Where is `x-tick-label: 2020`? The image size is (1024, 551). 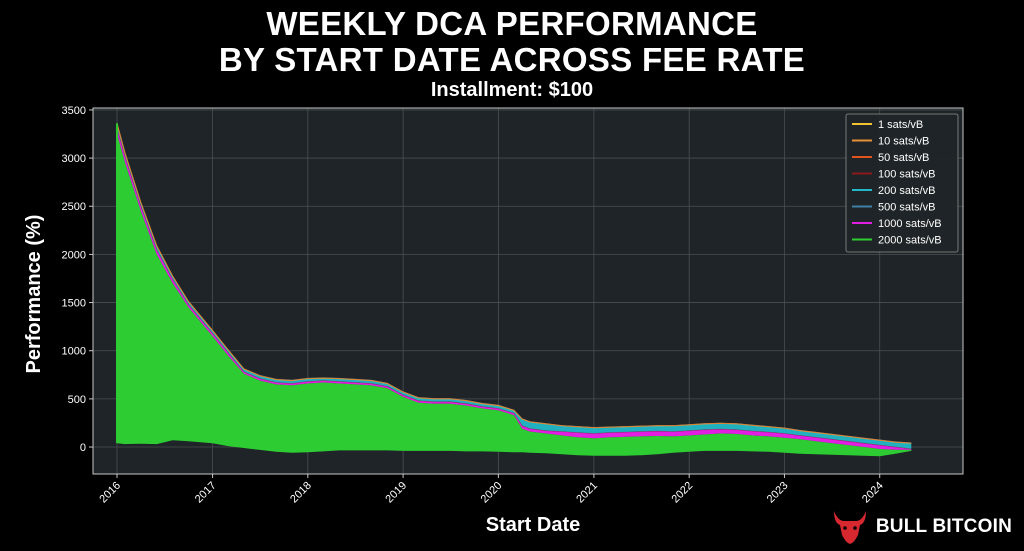
x-tick-label: 2020 is located at coordinates (492, 493).